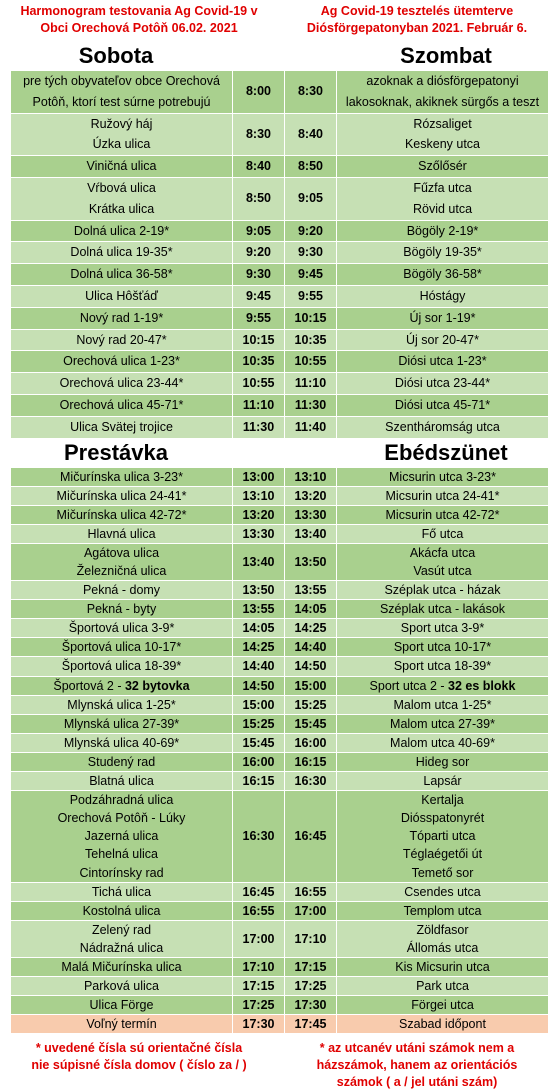 The image size is (556, 1091). What do you see at coordinates (279, 762) in the screenshot?
I see `schedule-row: Studený rad 16:00 16:15 Hideg sor` at bounding box center [279, 762].